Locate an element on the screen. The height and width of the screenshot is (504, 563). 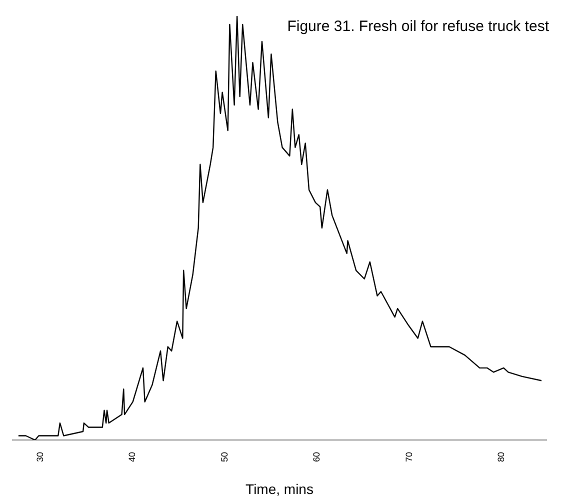
x-tick-label: 30 is located at coordinates (39, 457).